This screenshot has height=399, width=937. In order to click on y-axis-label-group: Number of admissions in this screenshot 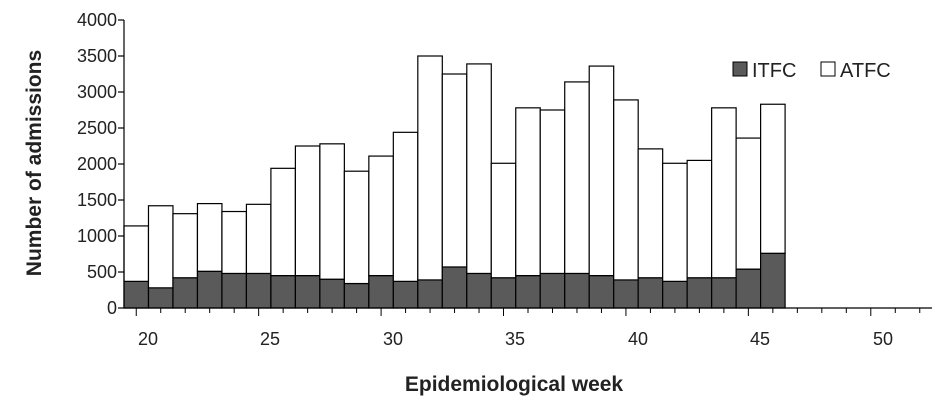, I will do `click(34, 163)`.